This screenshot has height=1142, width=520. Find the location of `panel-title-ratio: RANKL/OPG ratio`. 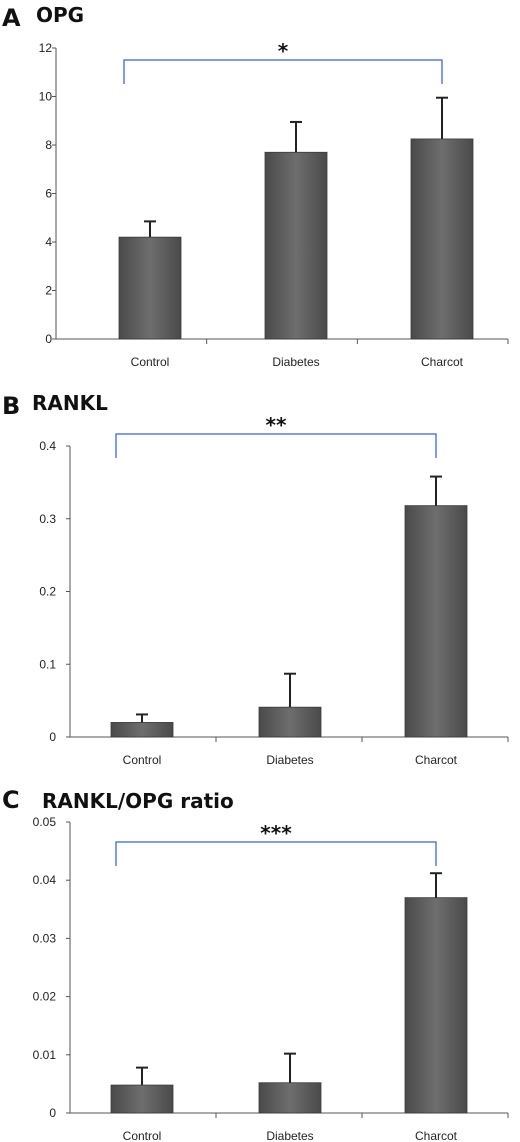

panel-title-ratio: RANKL/OPG ratio is located at coordinates (138, 801).